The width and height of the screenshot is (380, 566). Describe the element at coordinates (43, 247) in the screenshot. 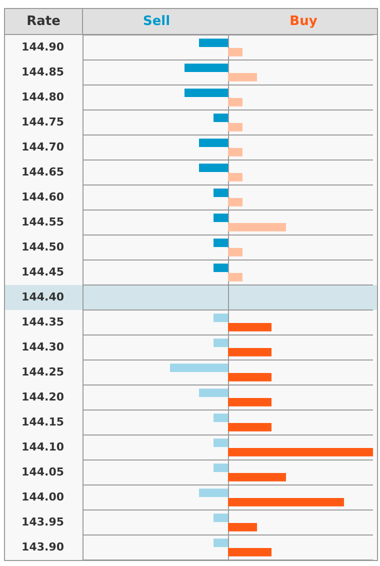

I see `y-tick-label: 144.50` at that location.